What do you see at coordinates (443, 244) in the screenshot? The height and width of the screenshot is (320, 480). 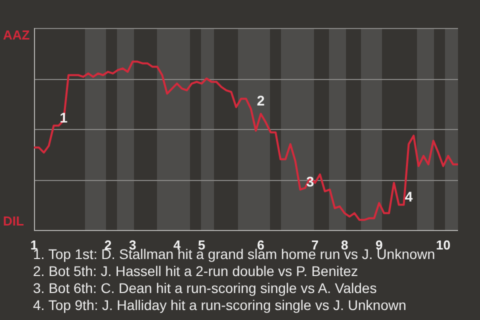 I see `x-tick-label: 10` at bounding box center [443, 244].